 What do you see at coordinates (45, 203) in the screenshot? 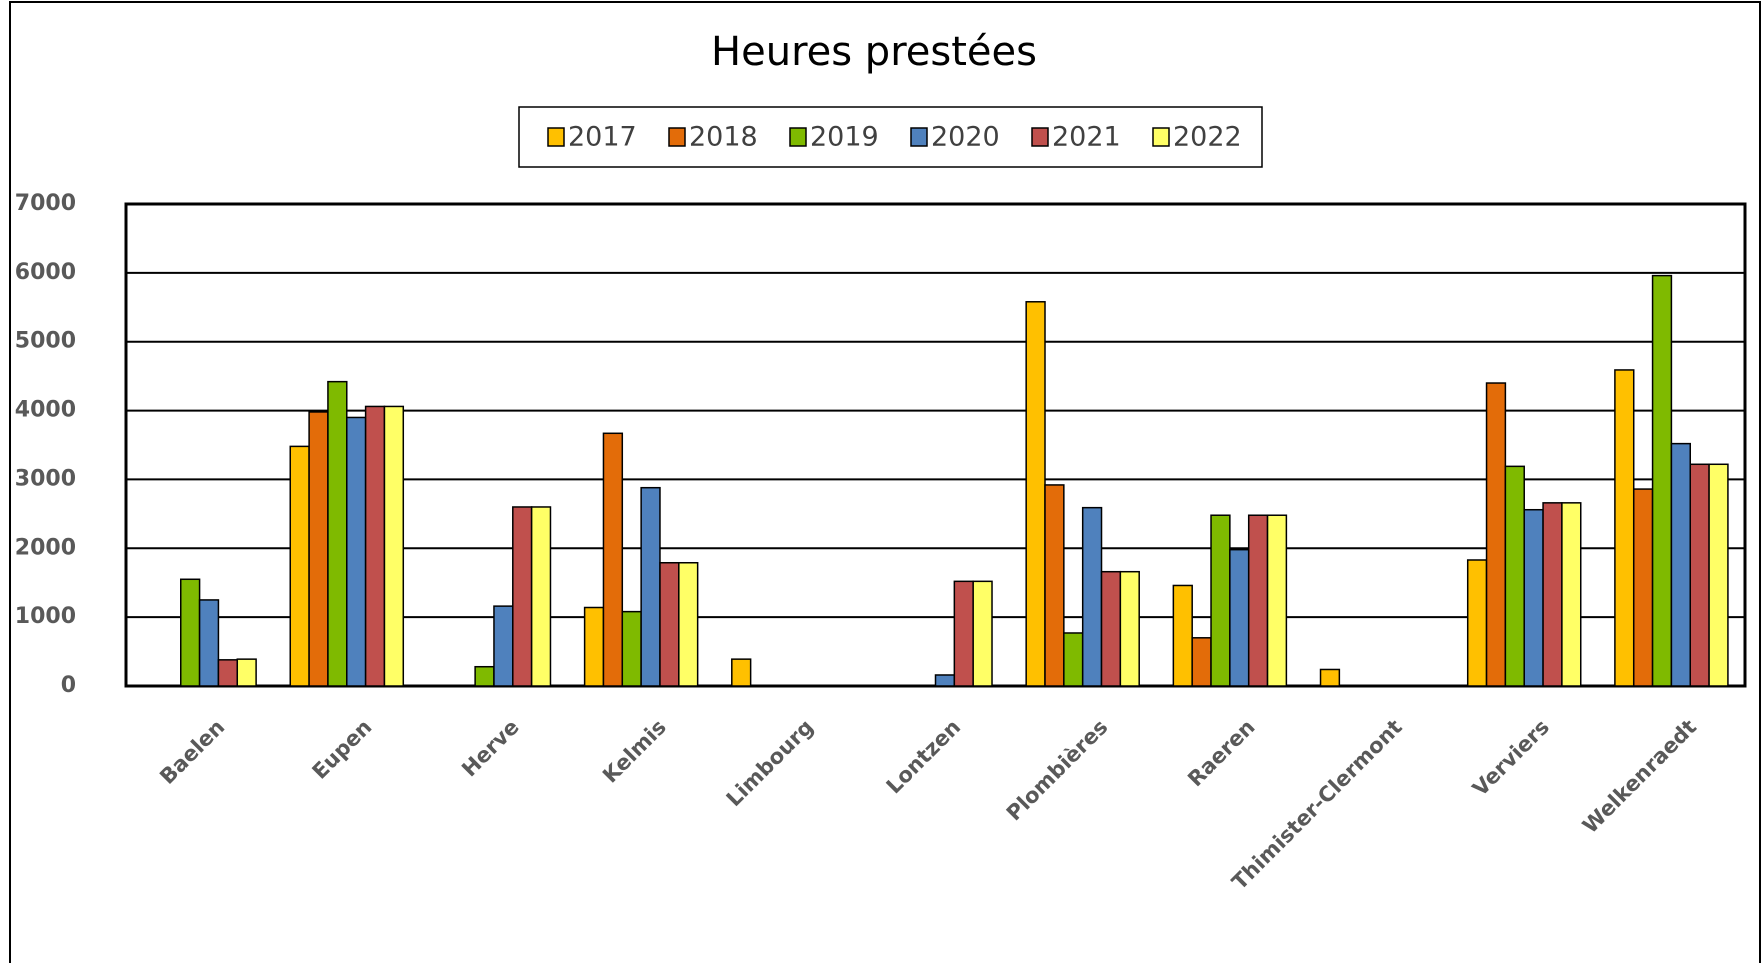
I see `y-tick-label: 7000` at bounding box center [45, 203].